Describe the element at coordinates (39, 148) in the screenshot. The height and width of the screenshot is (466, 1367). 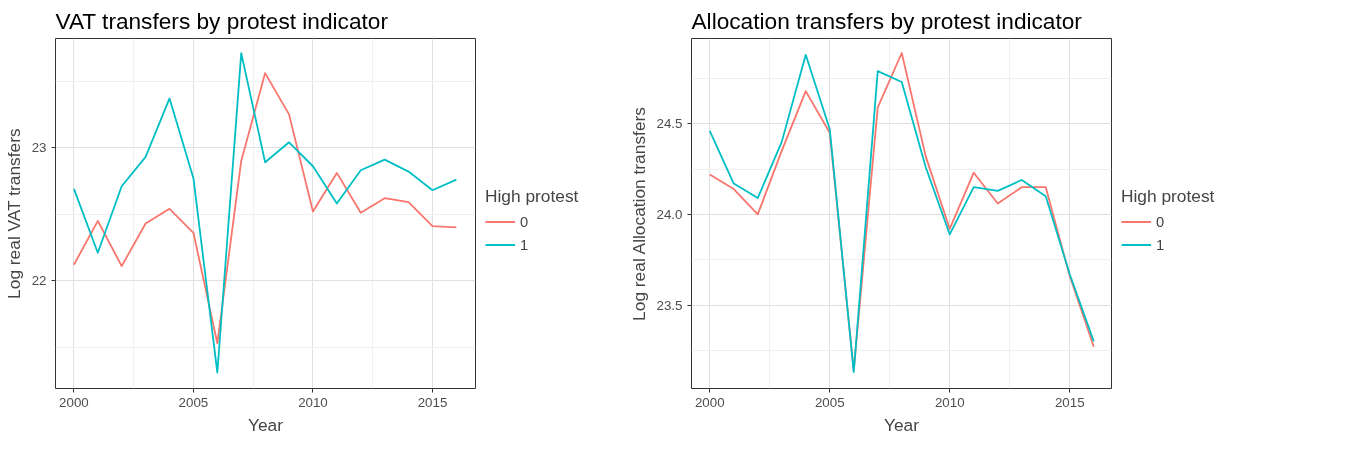
I see `y-tick-label: 23` at that location.